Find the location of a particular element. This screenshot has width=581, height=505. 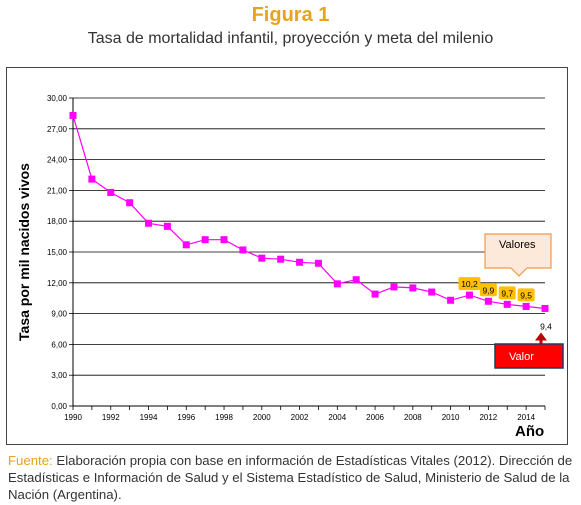

data-label: 9,9 is located at coordinates (488, 290).